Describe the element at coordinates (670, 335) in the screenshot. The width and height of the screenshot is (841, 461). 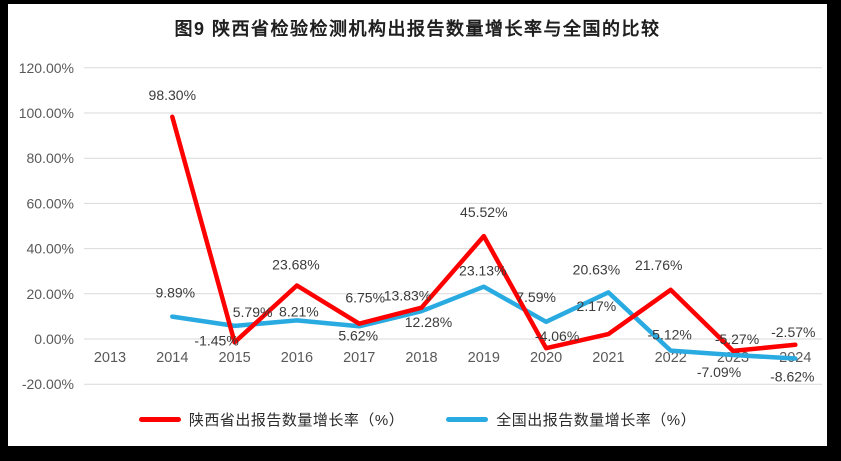
I see `data-label-series1: -5.12%` at that location.